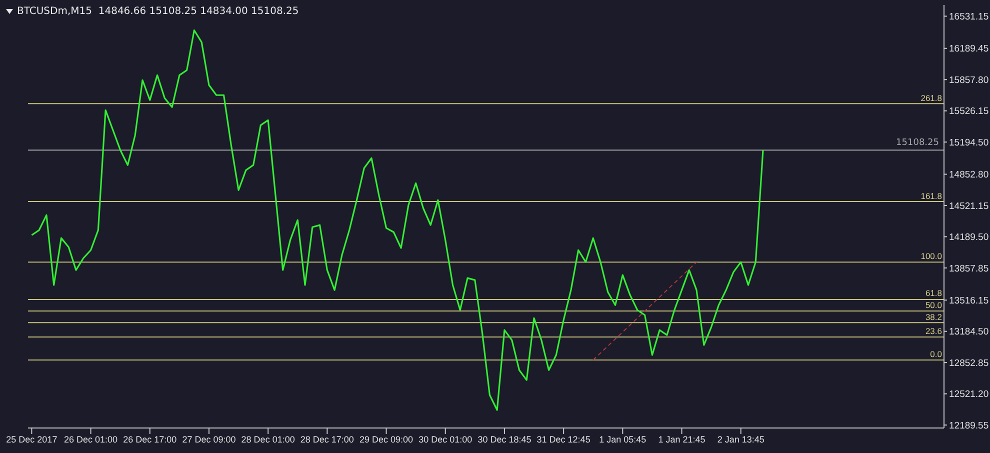  I want to click on x-tick-label: 30 Dec 01:00, so click(445, 439).